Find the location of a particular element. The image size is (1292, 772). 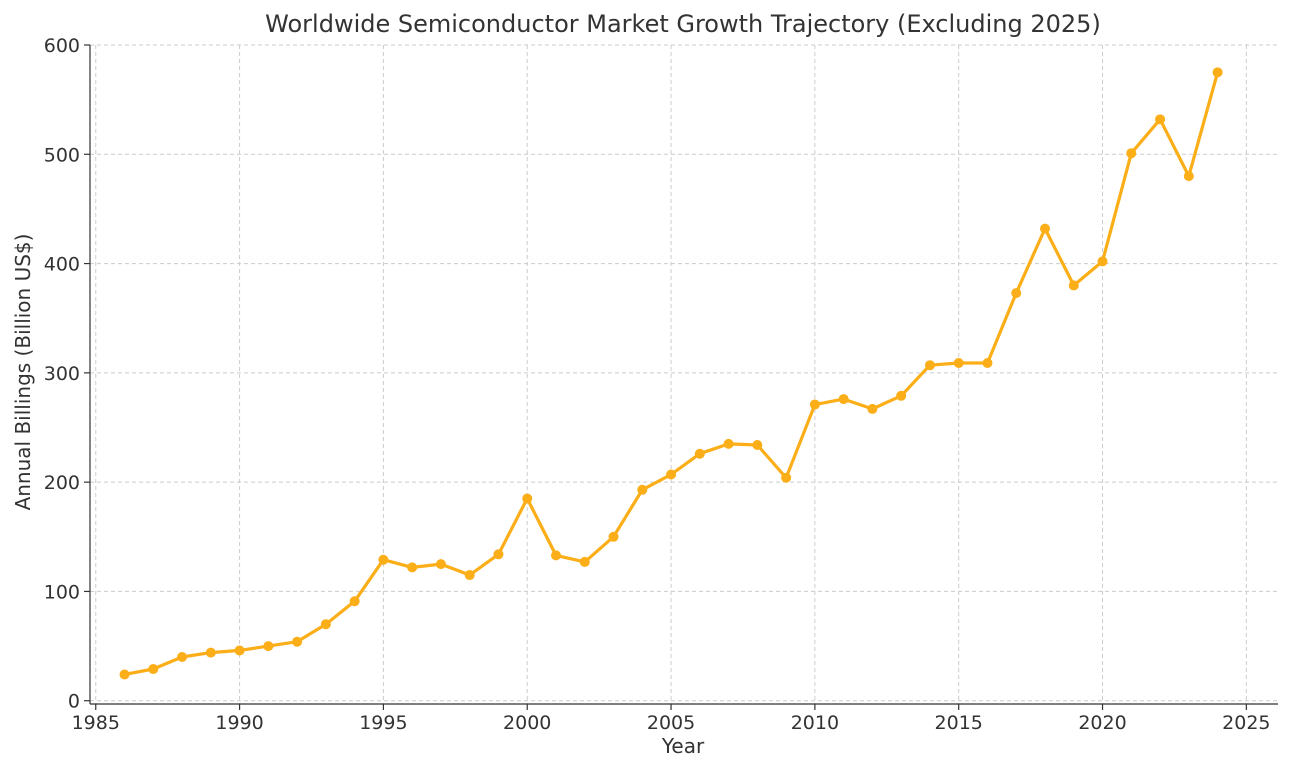

x-tick-label: 1990 is located at coordinates (239, 723).